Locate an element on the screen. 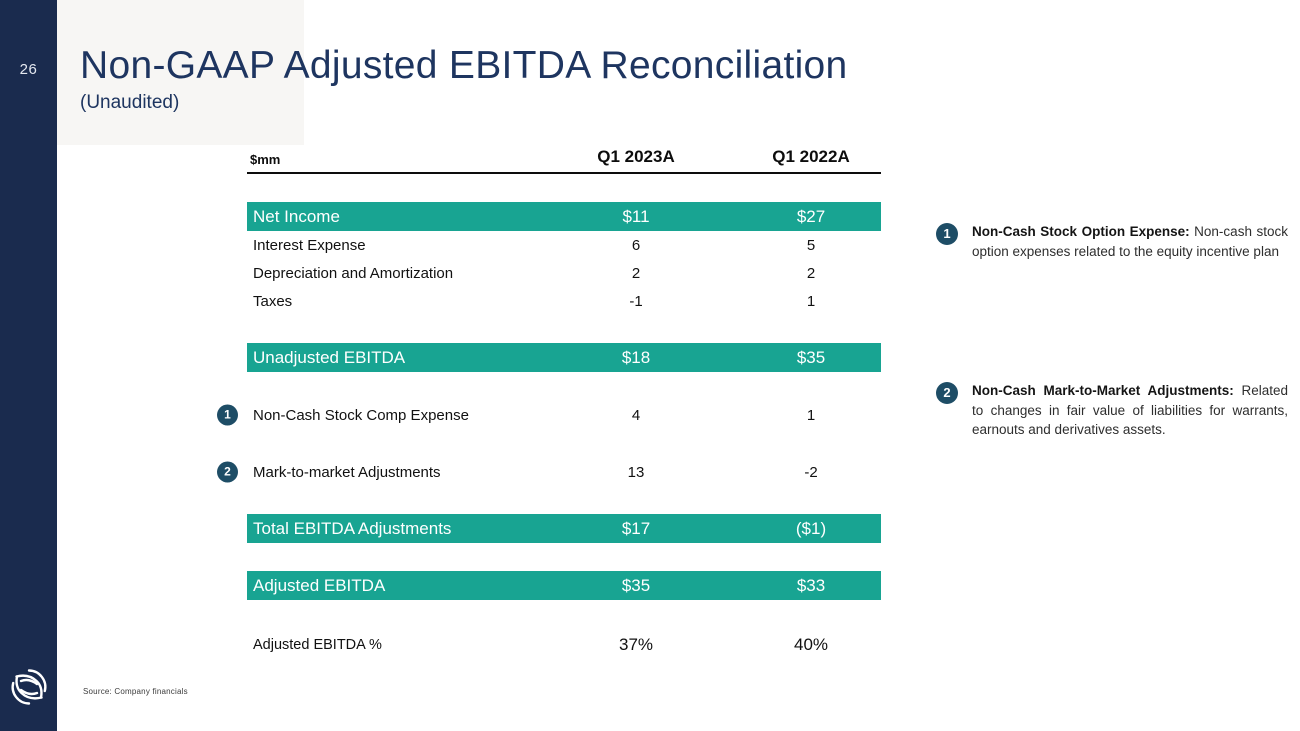 Image resolution: width=1300 pixels, height=731 pixels. footnote-1-title: Non-Cash Stock Option Expense: is located at coordinates (1081, 231).